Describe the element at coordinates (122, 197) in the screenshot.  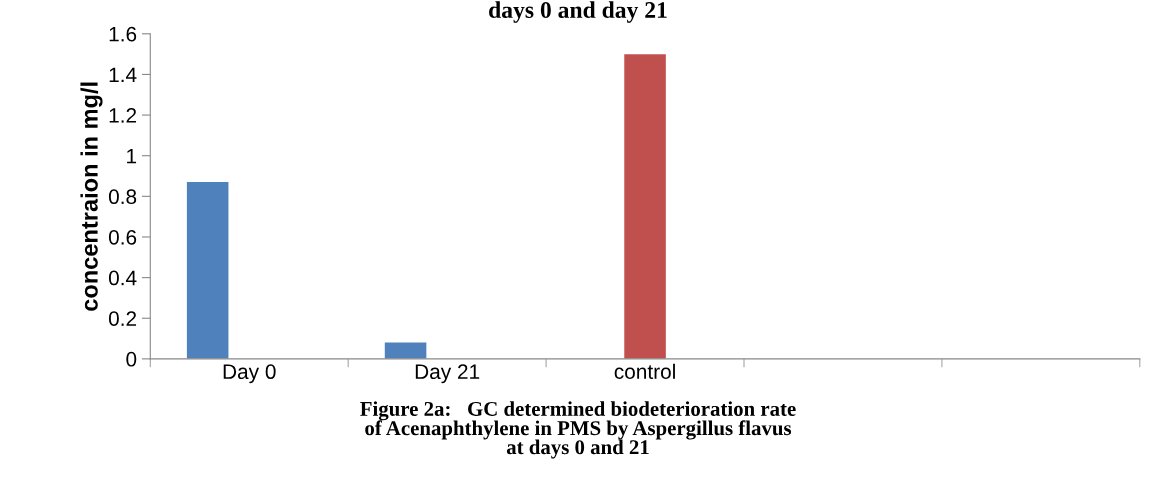
I see `y-tick-label: 0.8` at that location.